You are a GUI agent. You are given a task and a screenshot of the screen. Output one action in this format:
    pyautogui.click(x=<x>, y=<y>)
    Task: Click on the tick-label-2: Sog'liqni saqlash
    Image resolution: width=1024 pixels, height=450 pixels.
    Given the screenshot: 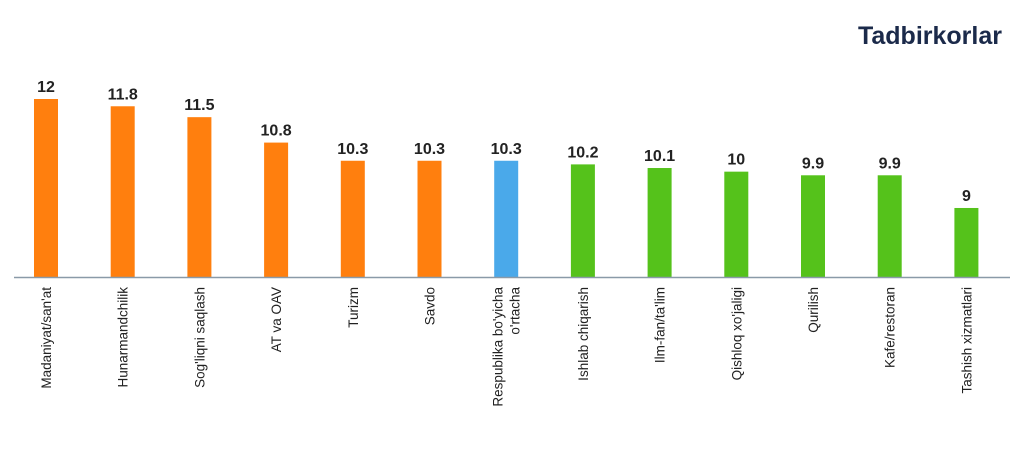 What is the action you would take?
    pyautogui.click(x=199, y=337)
    